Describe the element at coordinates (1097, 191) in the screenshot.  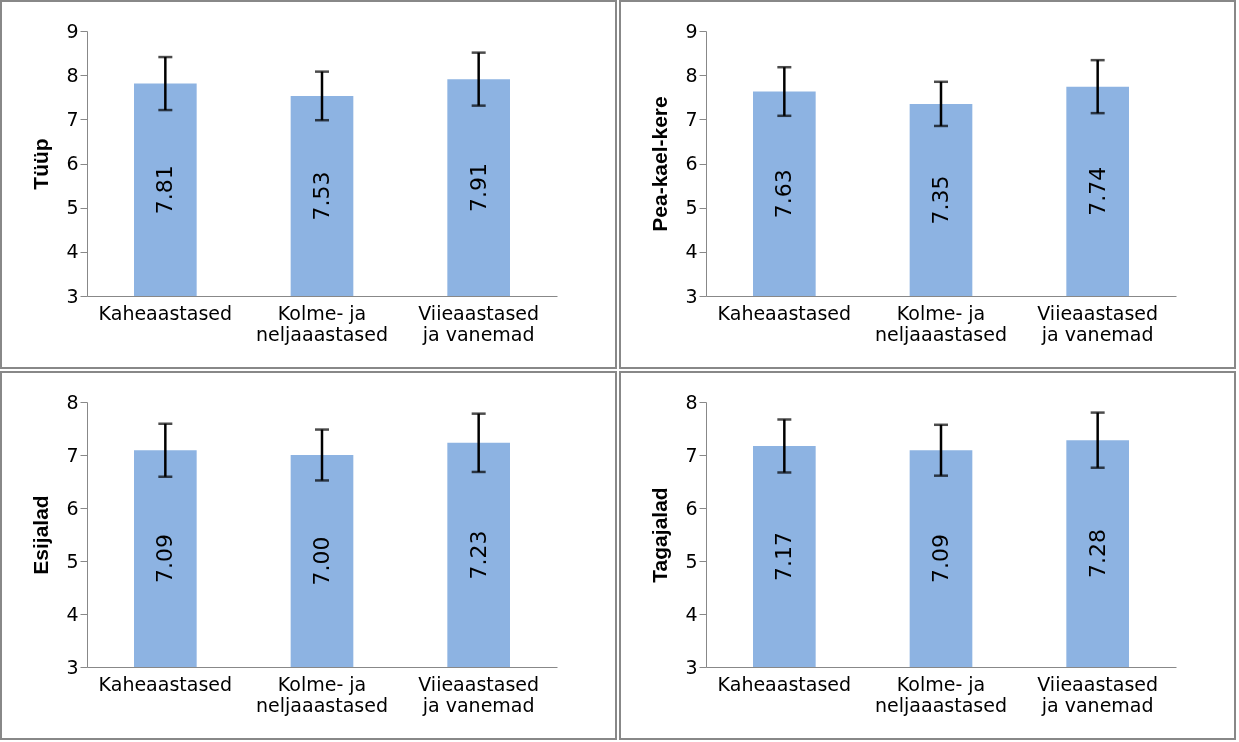
I see `data-label: 7.74` at that location.